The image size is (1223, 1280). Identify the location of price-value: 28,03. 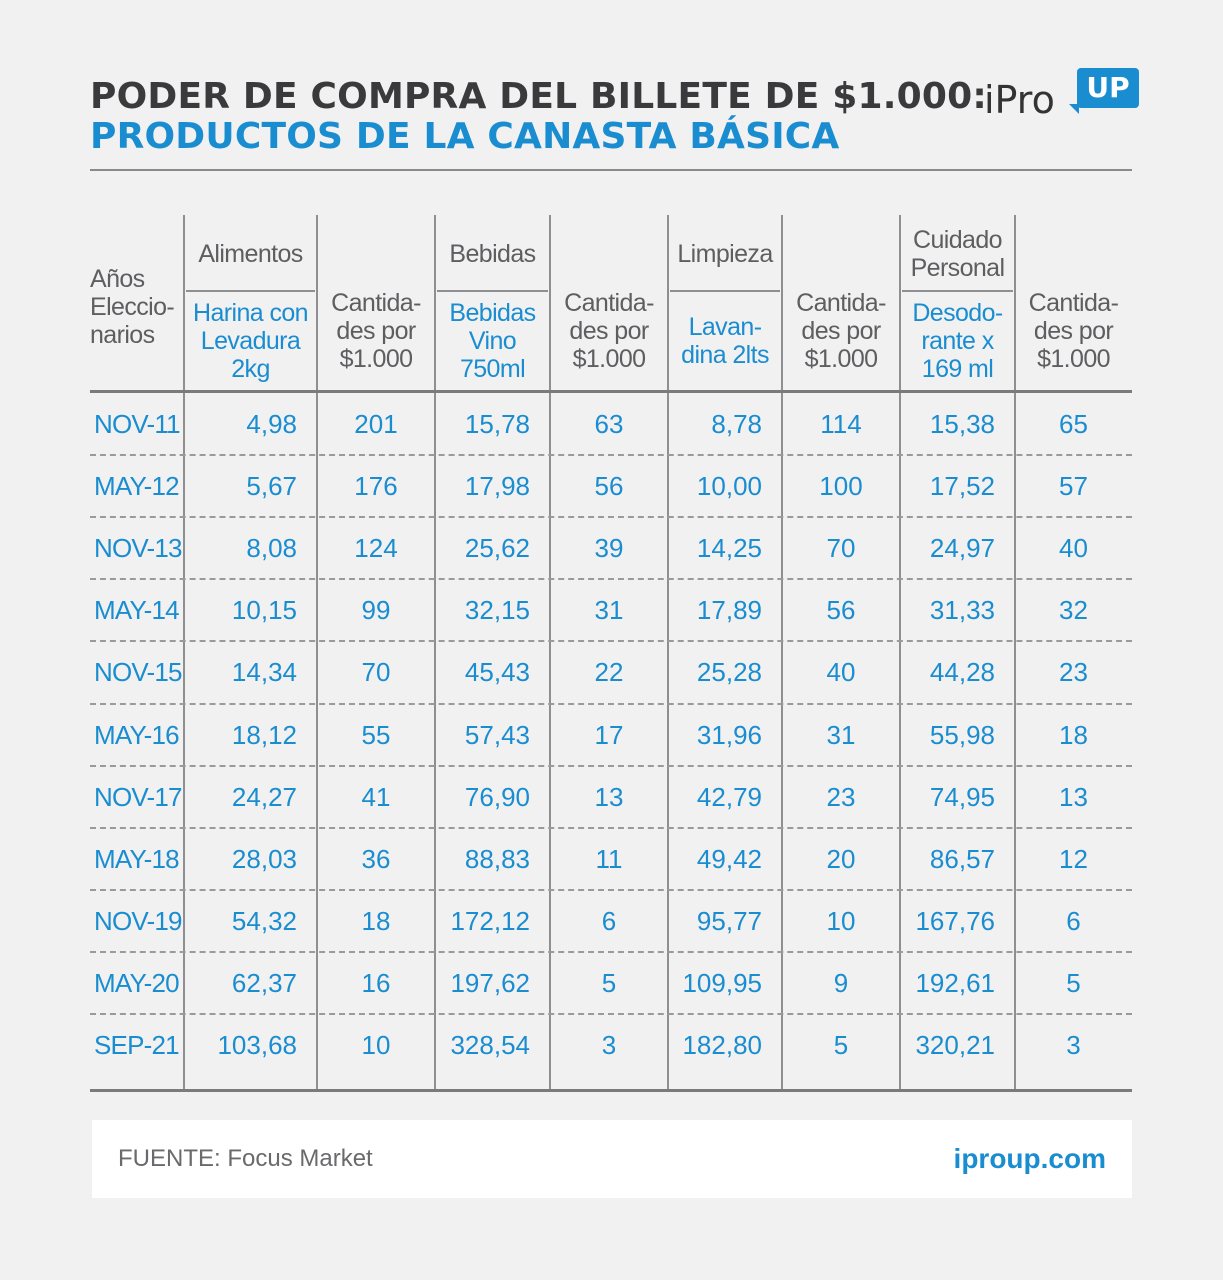
(264, 858).